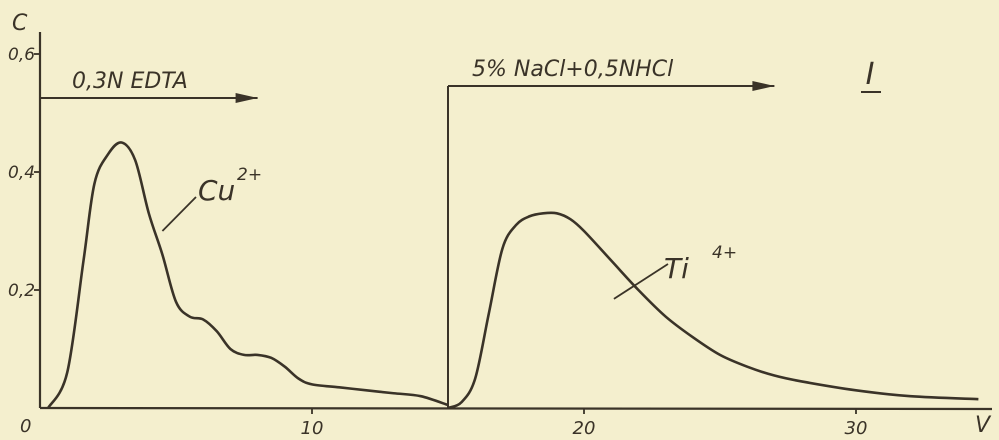 The image size is (999, 440). Describe the element at coordinates (21, 55) in the screenshot. I see `y-tick-label: 0,6` at that location.